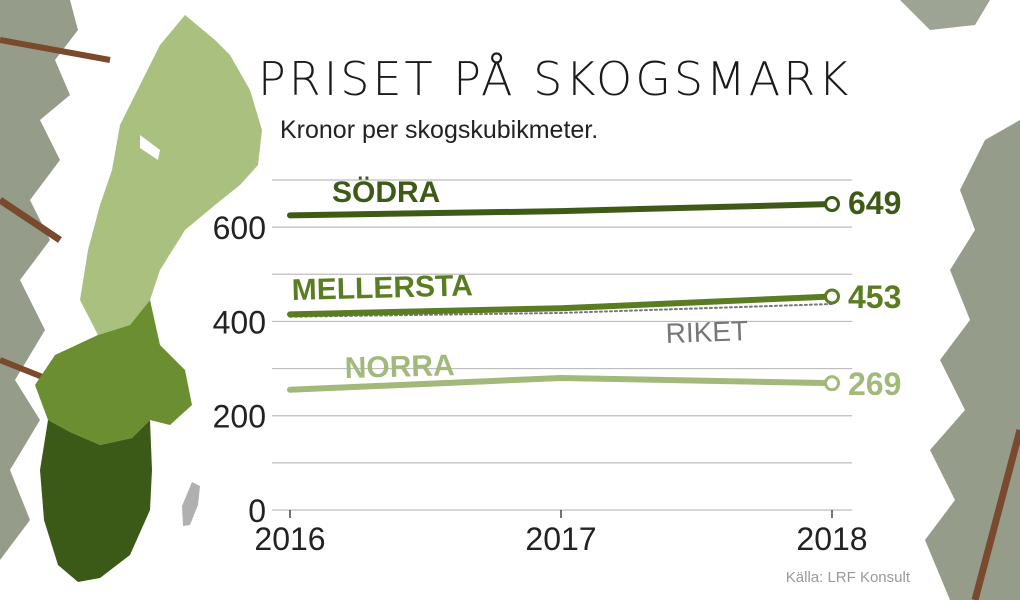  I want to click on chart-title: PRISET PÅ SKOGSMARK, so click(555, 79).